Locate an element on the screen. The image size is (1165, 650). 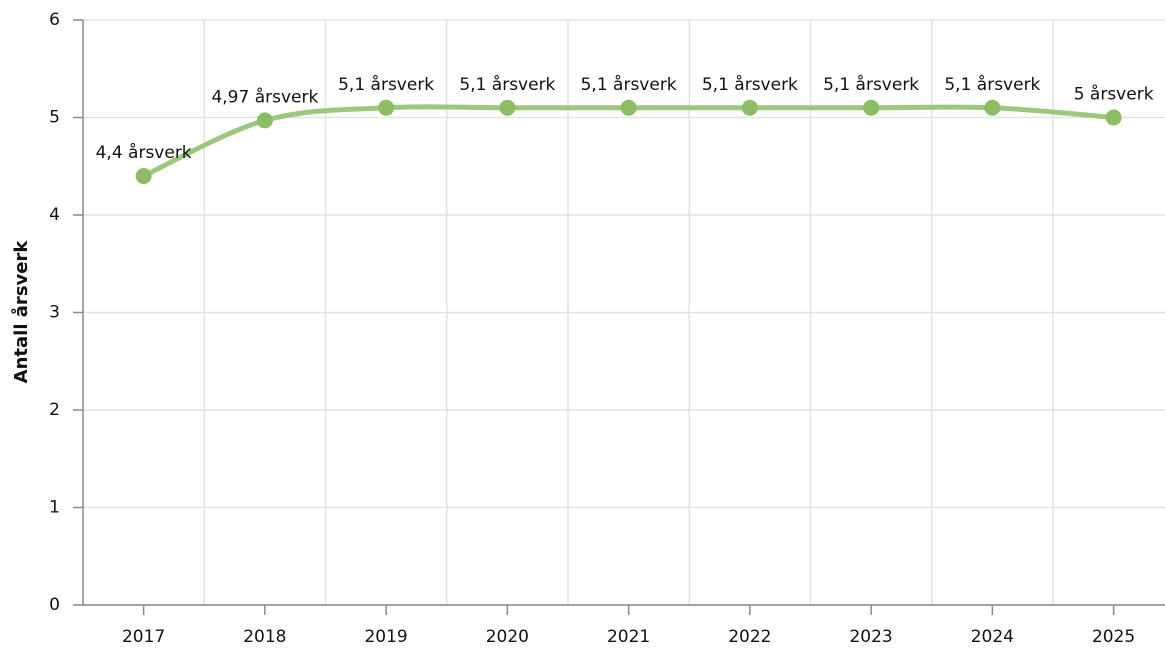
data-label: 5 årsverk is located at coordinates (1114, 94).